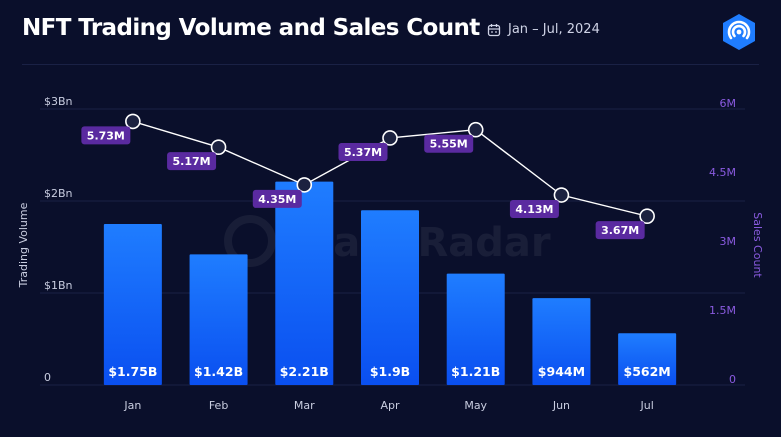 The image size is (781, 437). Describe the element at coordinates (561, 405) in the screenshot. I see `x-tick-label: Jun` at that location.